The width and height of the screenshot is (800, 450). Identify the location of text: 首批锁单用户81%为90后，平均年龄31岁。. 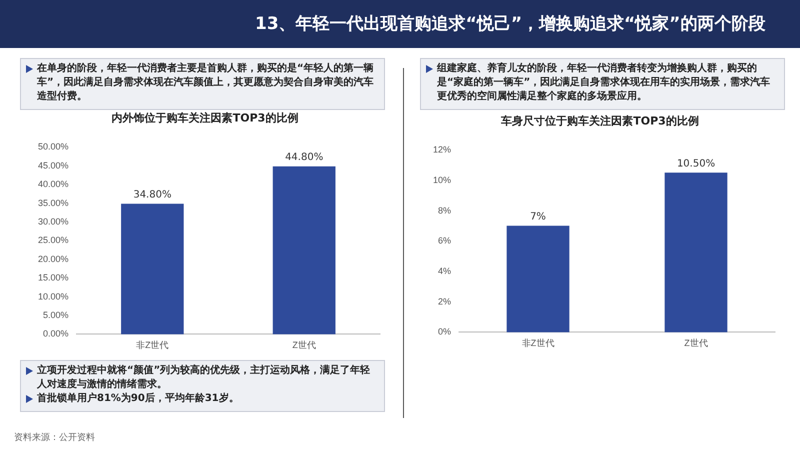
(138, 399).